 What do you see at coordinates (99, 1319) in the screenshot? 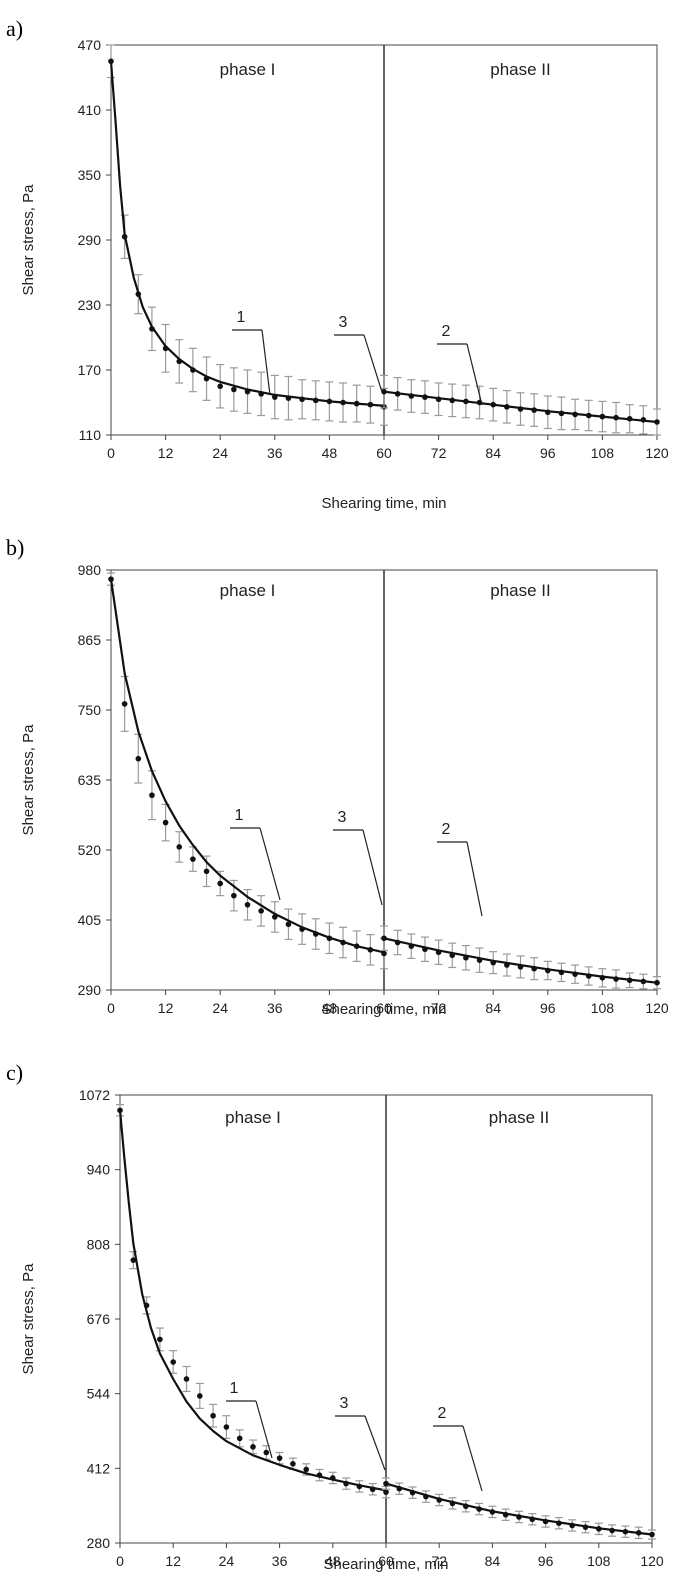
I see `y-tick-label: 676` at bounding box center [99, 1319].